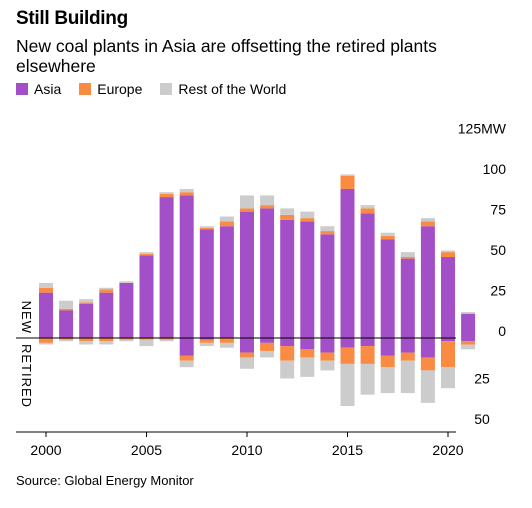  I want to click on bar-new-europe-2007, so click(186, 194).